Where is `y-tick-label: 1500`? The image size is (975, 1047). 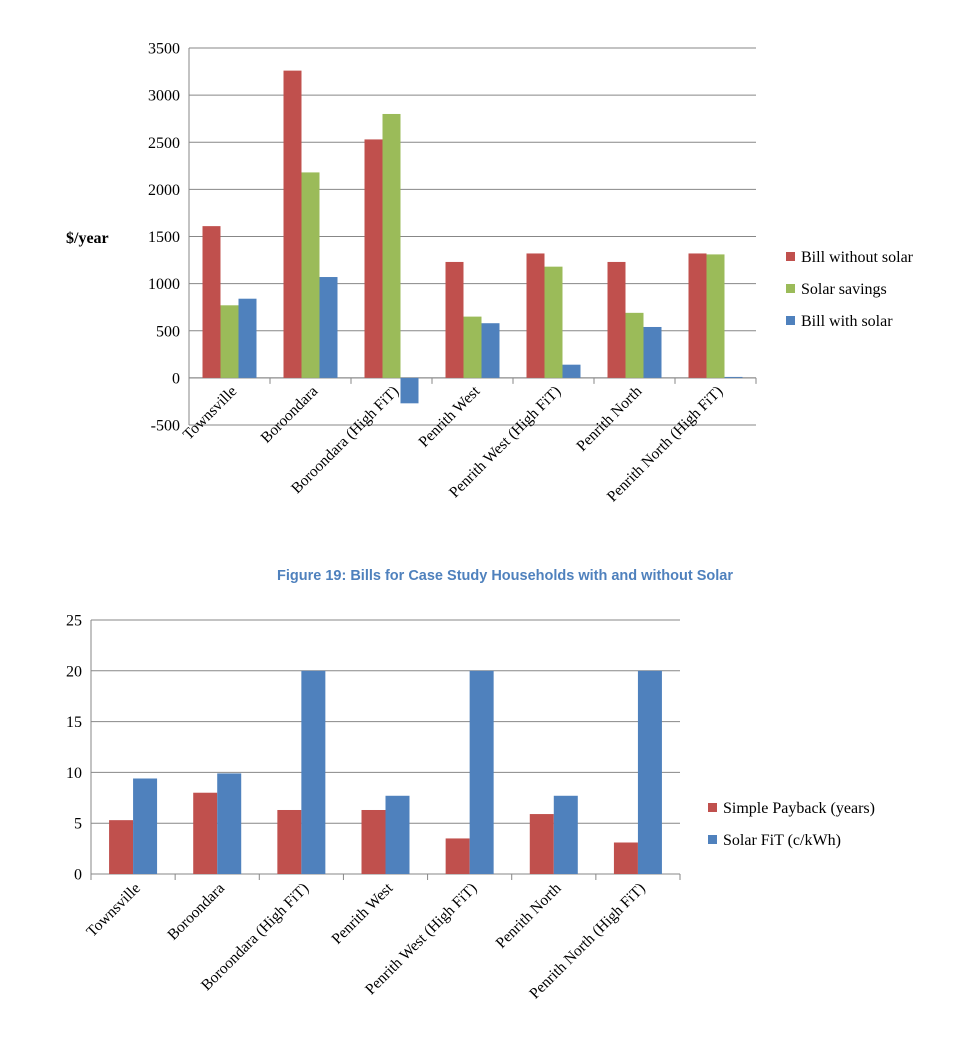
y-tick-label: 1500 is located at coordinates (164, 237).